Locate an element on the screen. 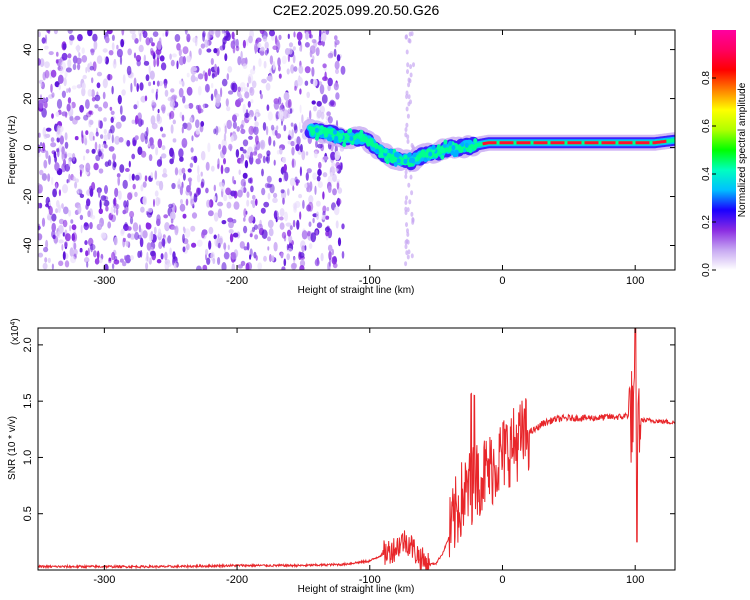 The height and width of the screenshot is (600, 750). snr-scale-label: (x104) is located at coordinates (16, 331).